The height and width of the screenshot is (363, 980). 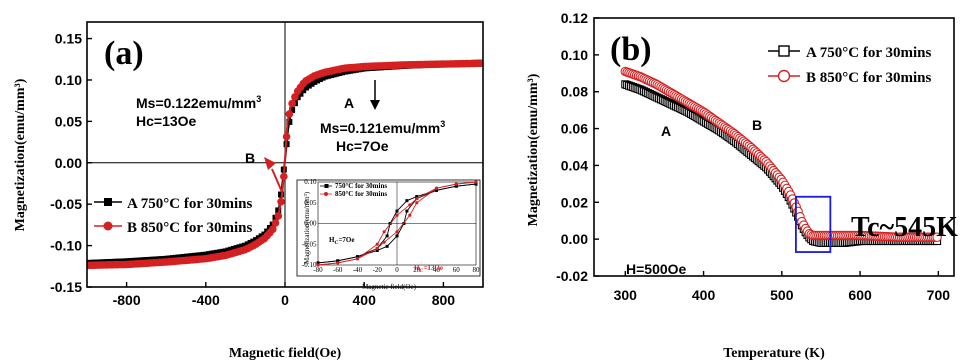 What do you see at coordinates (784, 76) in the screenshot?
I see `legend-marker-b-circle` at bounding box center [784, 76].